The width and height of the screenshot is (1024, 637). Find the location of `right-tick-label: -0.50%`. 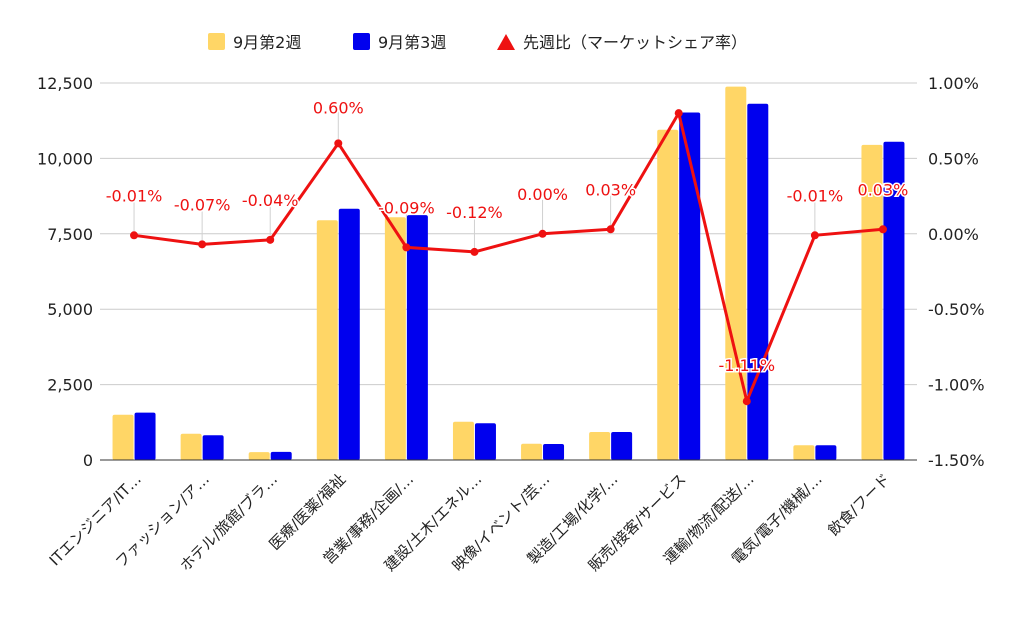

right-tick-label: -0.50% is located at coordinates (956, 309).